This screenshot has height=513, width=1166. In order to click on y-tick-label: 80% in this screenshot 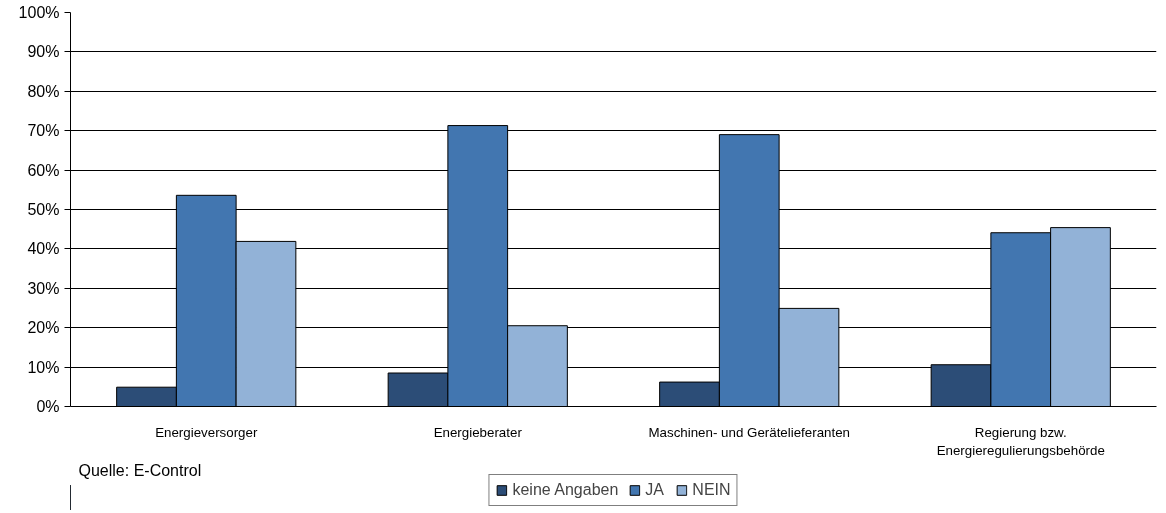, I will do `click(43, 91)`.